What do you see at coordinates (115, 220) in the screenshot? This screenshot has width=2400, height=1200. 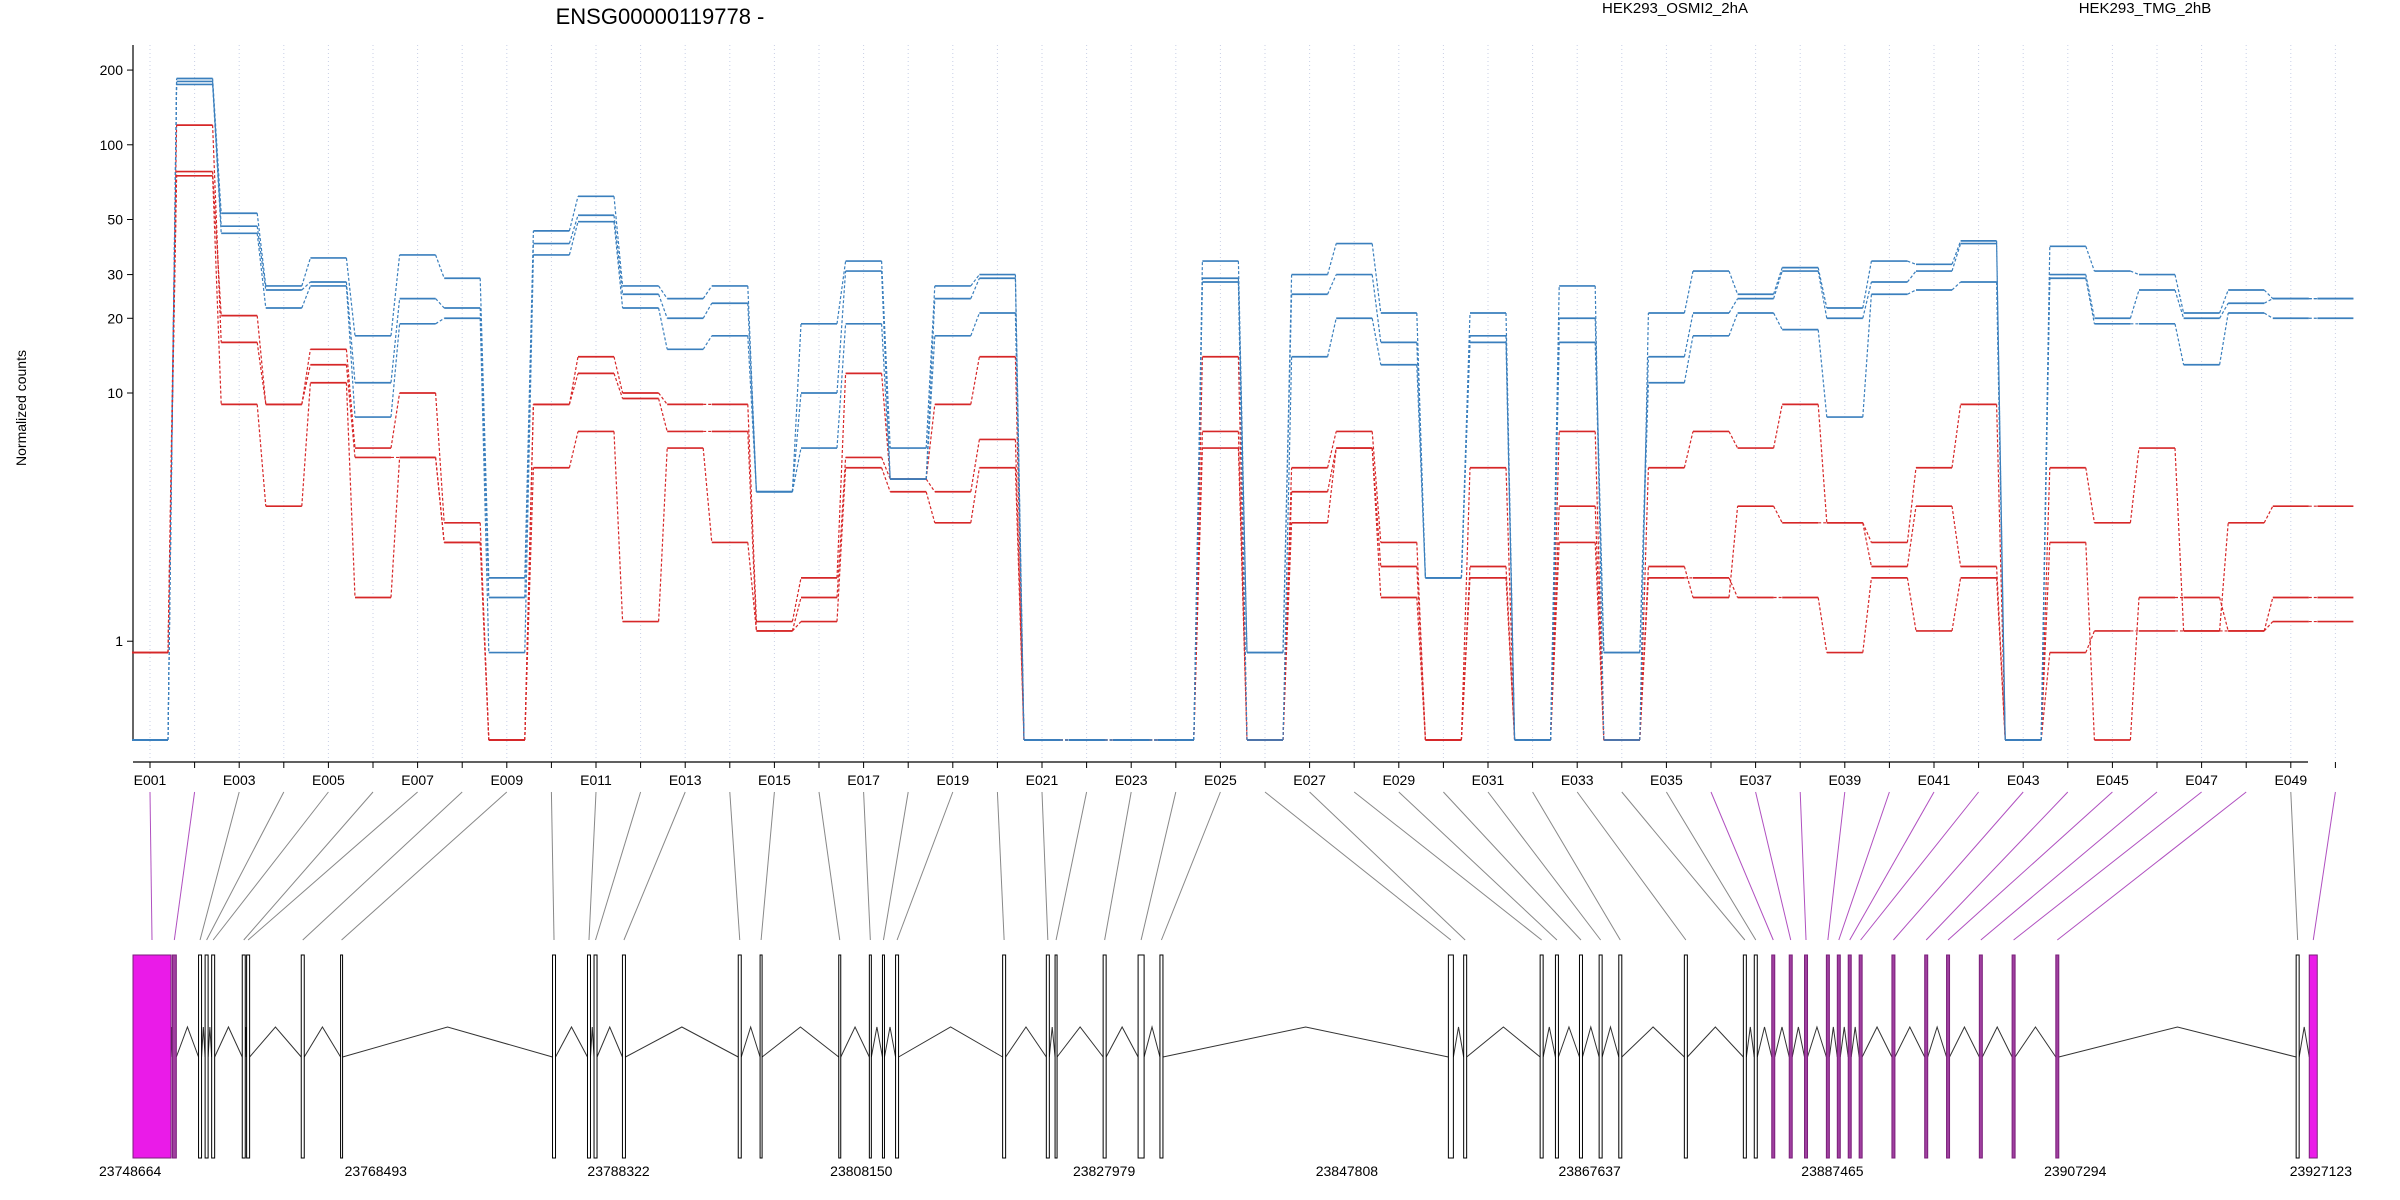 I see `y-tick-label: 50` at bounding box center [115, 220].